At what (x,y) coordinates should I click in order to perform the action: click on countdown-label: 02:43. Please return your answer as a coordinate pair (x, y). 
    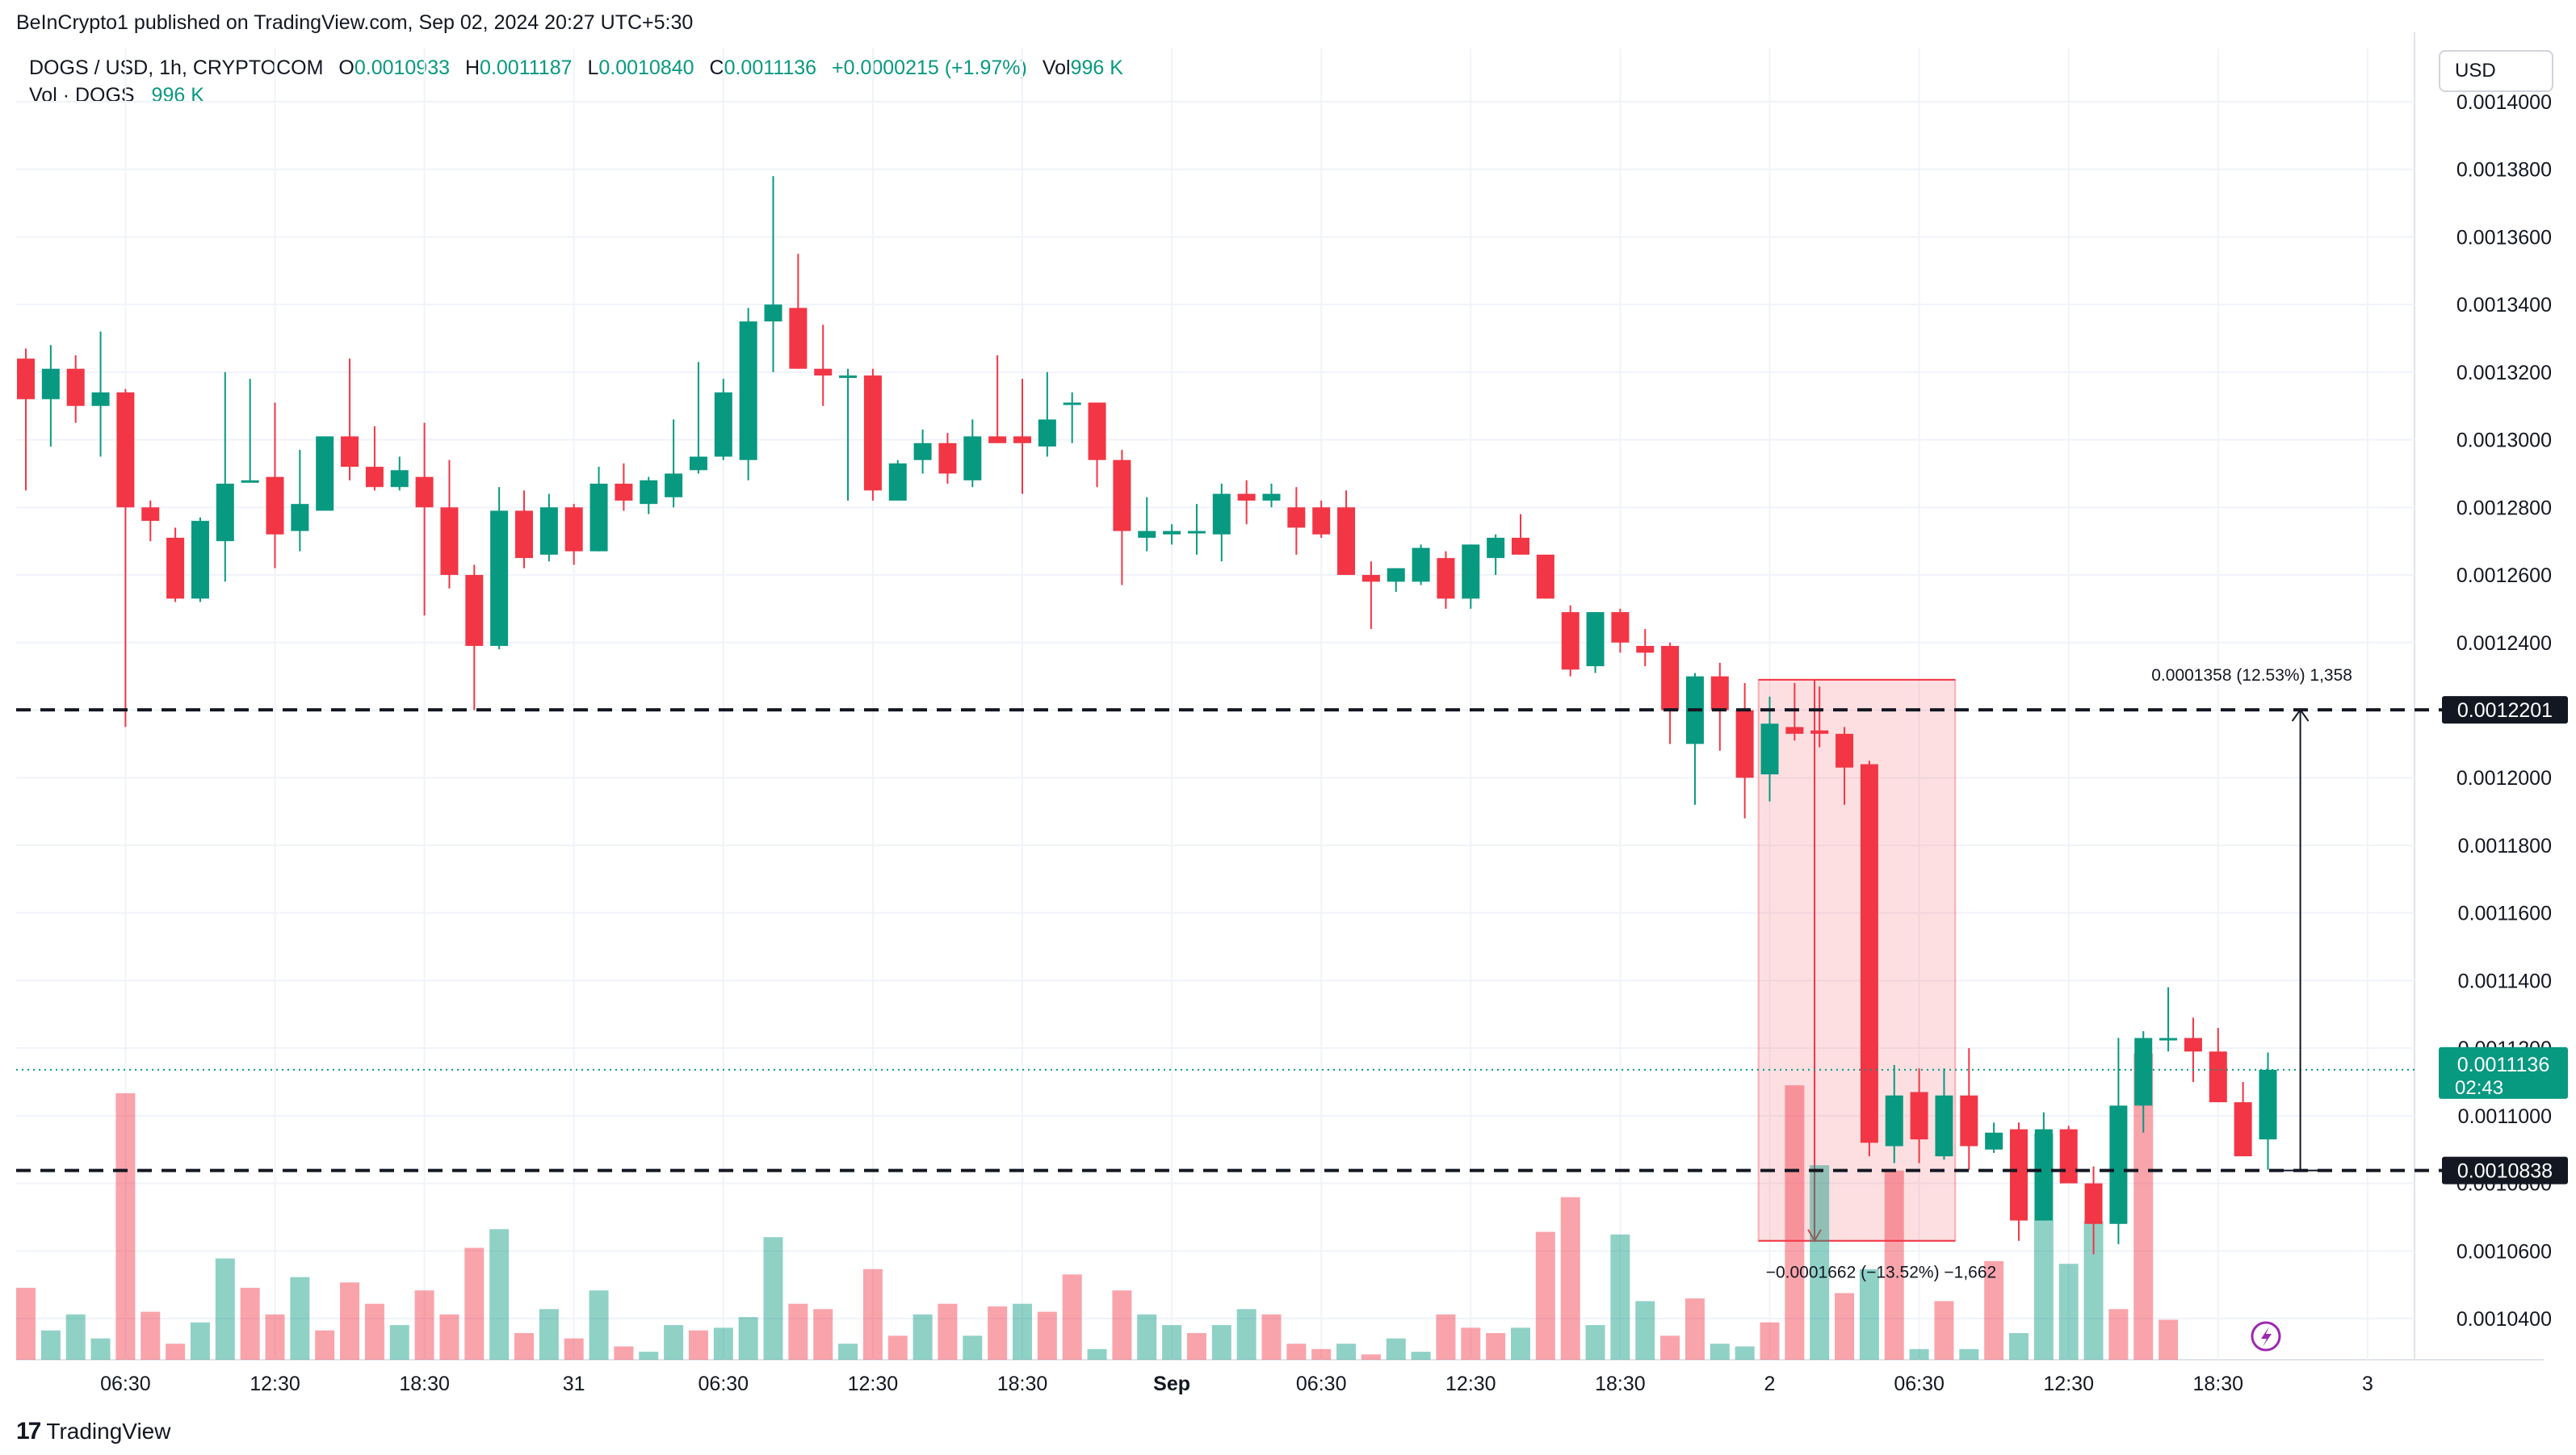
    Looking at the image, I should click on (2479, 1088).